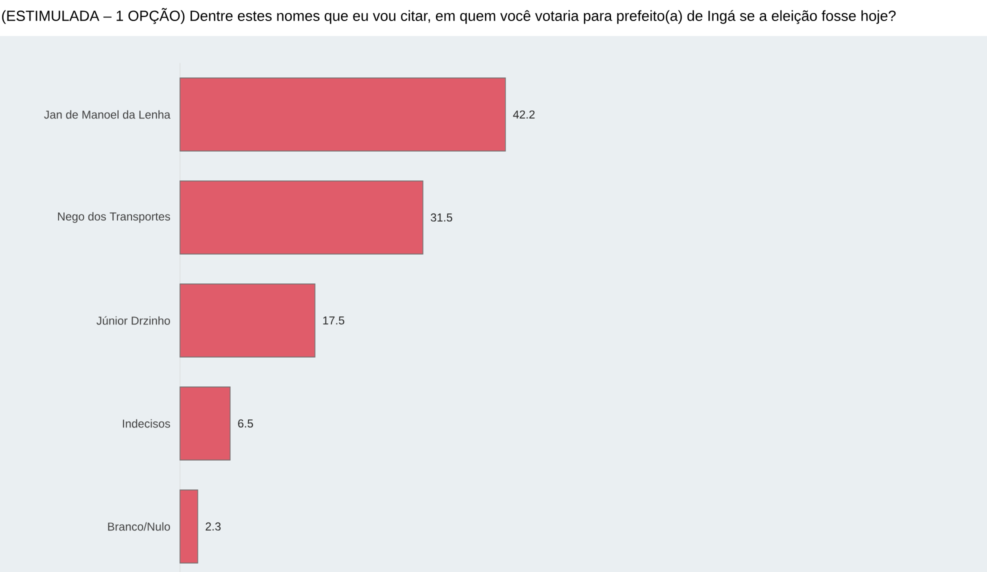 The width and height of the screenshot is (987, 572). Describe the element at coordinates (114, 217) in the screenshot. I see `y-tick-label: Nego dos Transportes` at that location.